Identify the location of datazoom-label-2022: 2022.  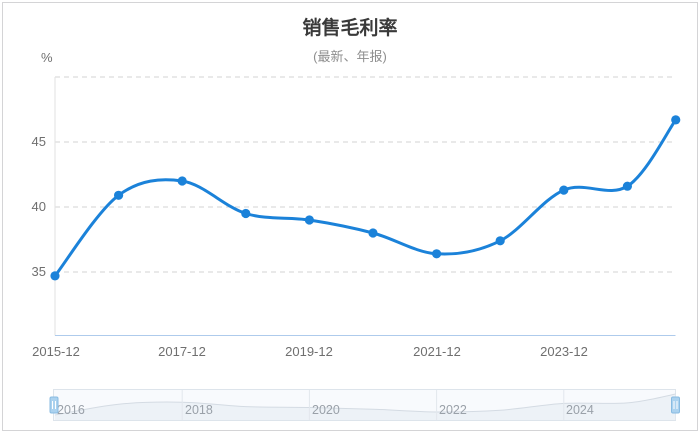
(453, 410).